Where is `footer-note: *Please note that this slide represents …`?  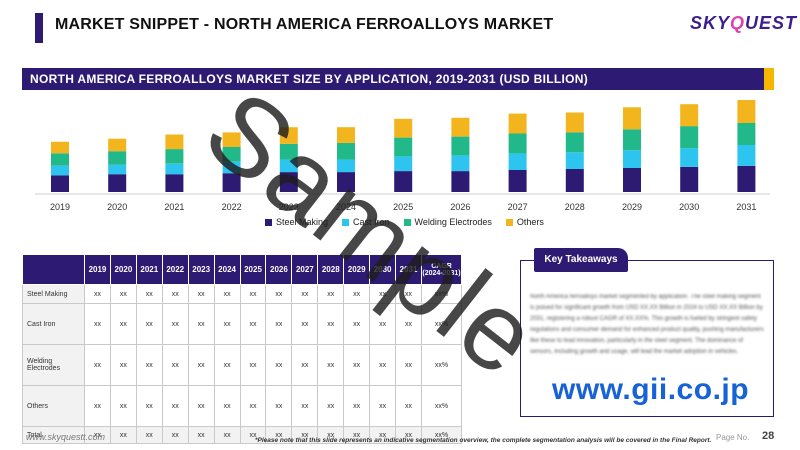
footer-note: *Please note that this slide represents … is located at coordinates (483, 440).